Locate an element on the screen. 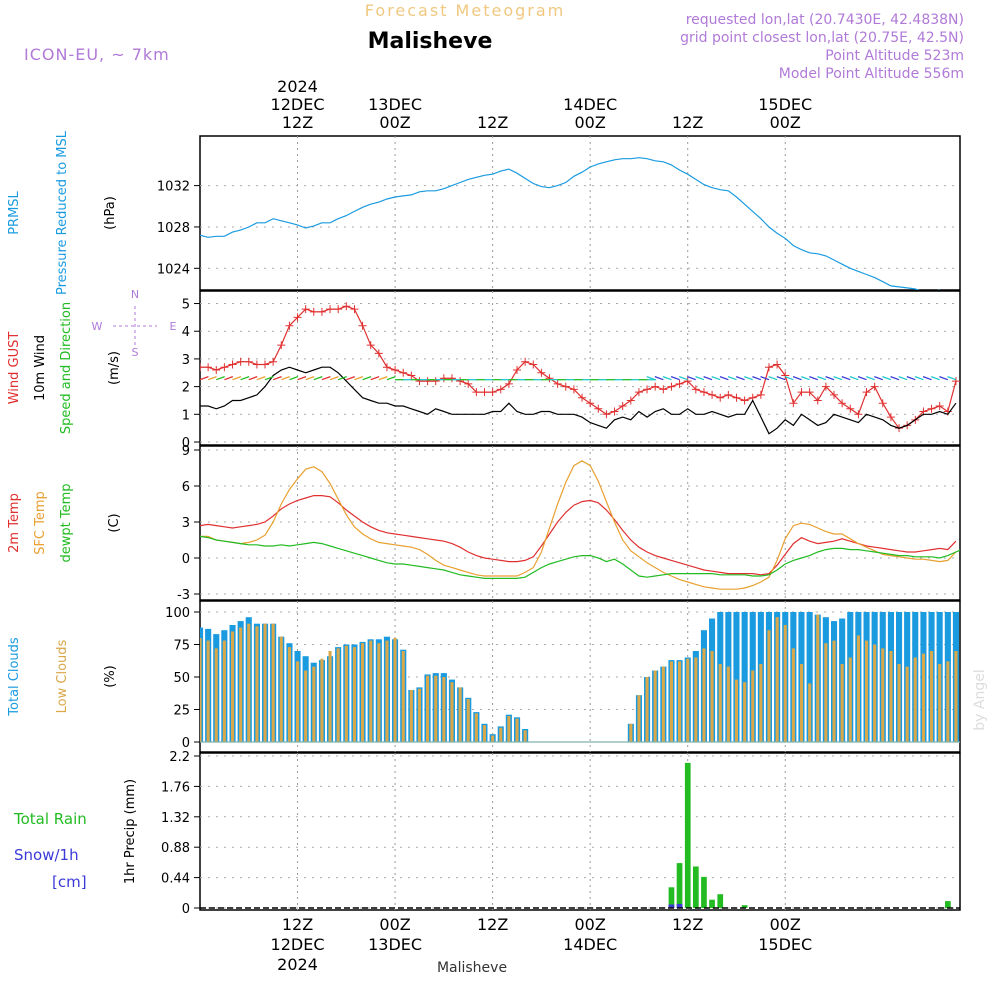 The width and height of the screenshot is (1000, 1000). y-axis-label: Wind GUST is located at coordinates (14, 368).